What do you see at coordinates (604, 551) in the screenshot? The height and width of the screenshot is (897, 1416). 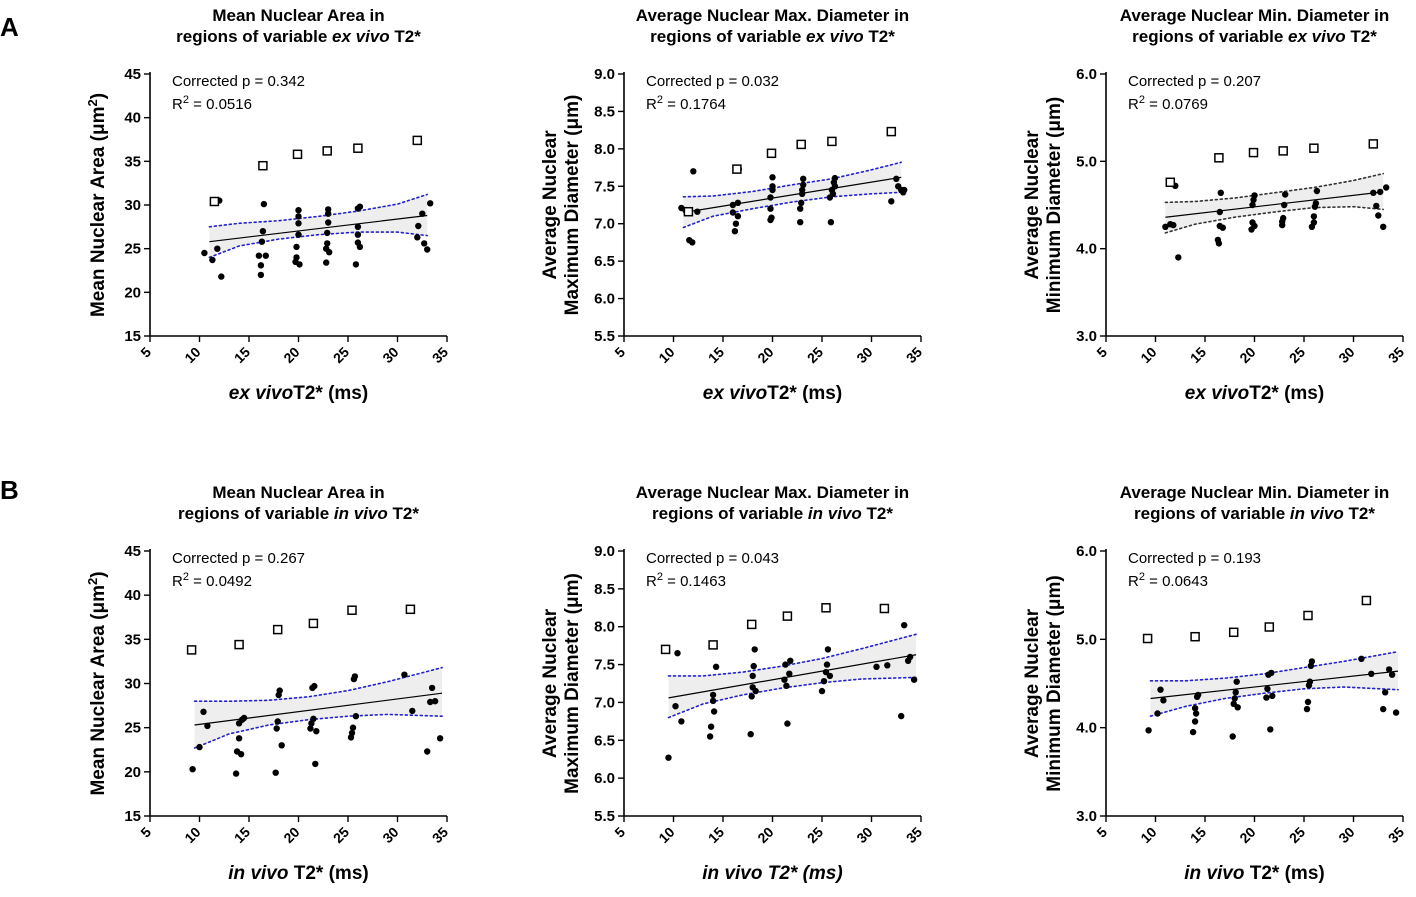 I see `chart-b-2-y-tick-label: 9.0` at bounding box center [604, 551].